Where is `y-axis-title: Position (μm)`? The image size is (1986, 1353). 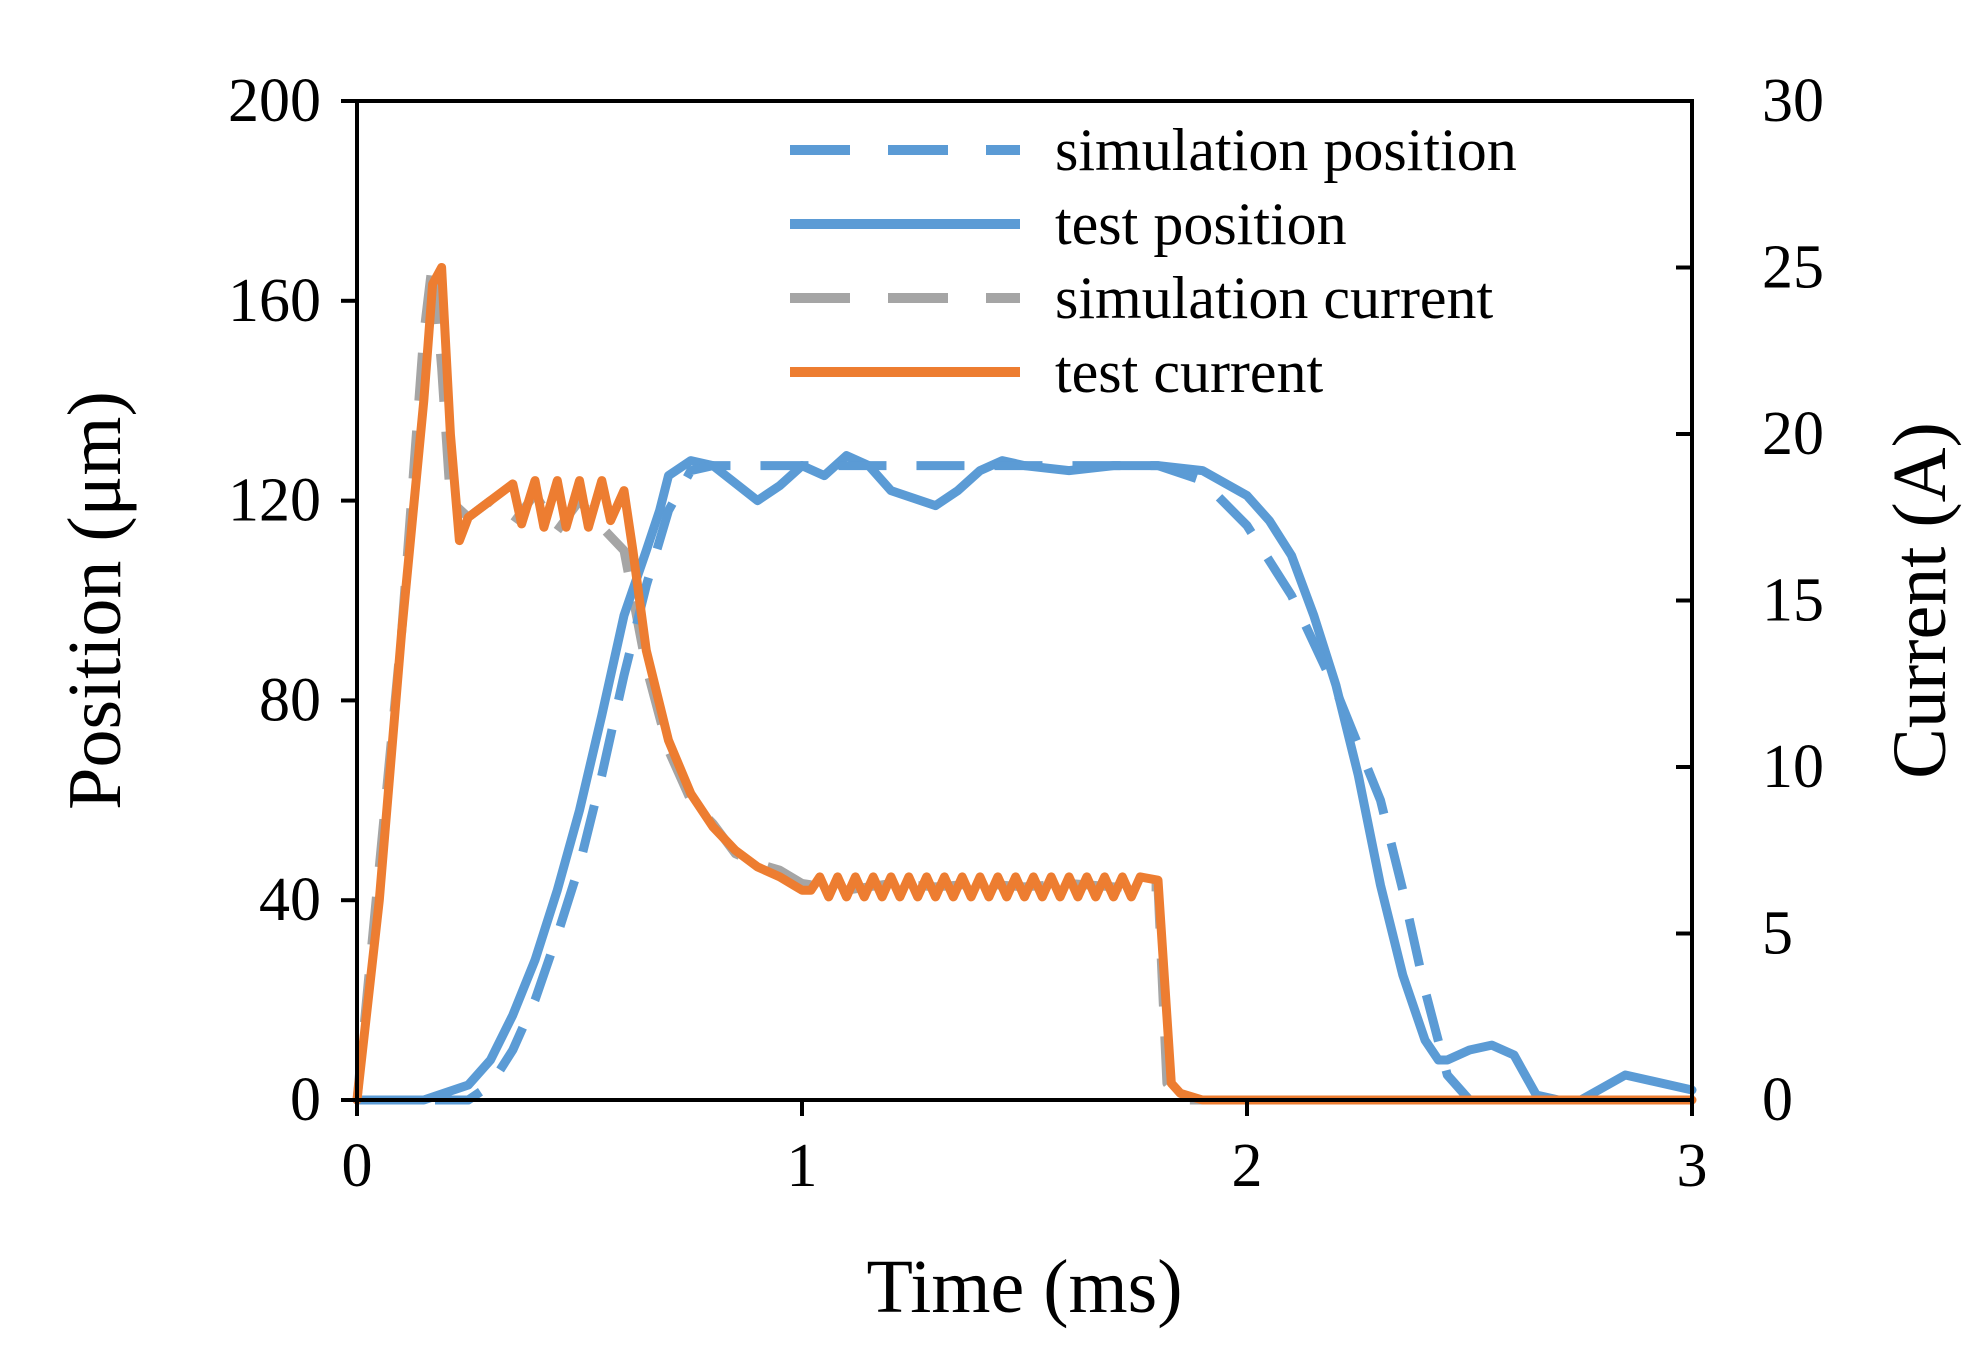
y-axis-title: Position (μm) is located at coordinates (95, 600).